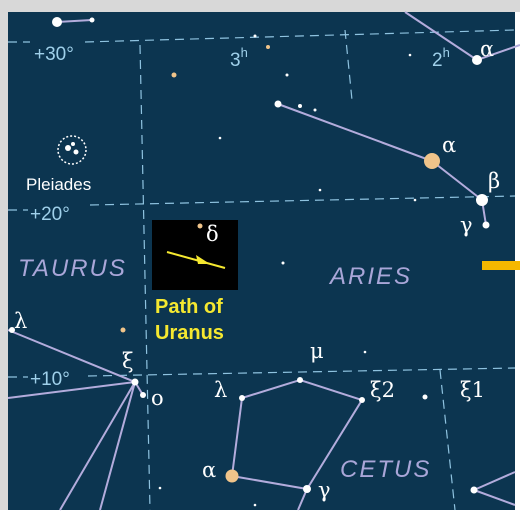 The image size is (520, 521). What do you see at coordinates (501, 265) in the screenshot?
I see `marker-bar` at bounding box center [501, 265].